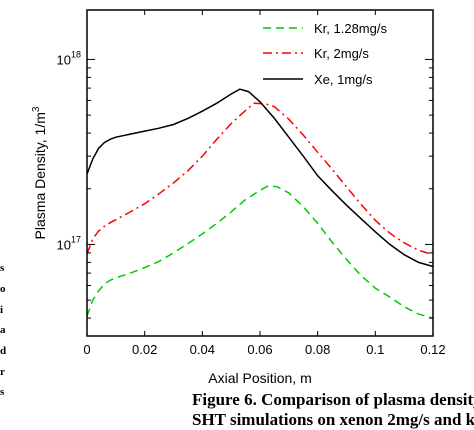  Describe the element at coordinates (432, 349) in the screenshot. I see `x-tick-label: 0.12` at that location.